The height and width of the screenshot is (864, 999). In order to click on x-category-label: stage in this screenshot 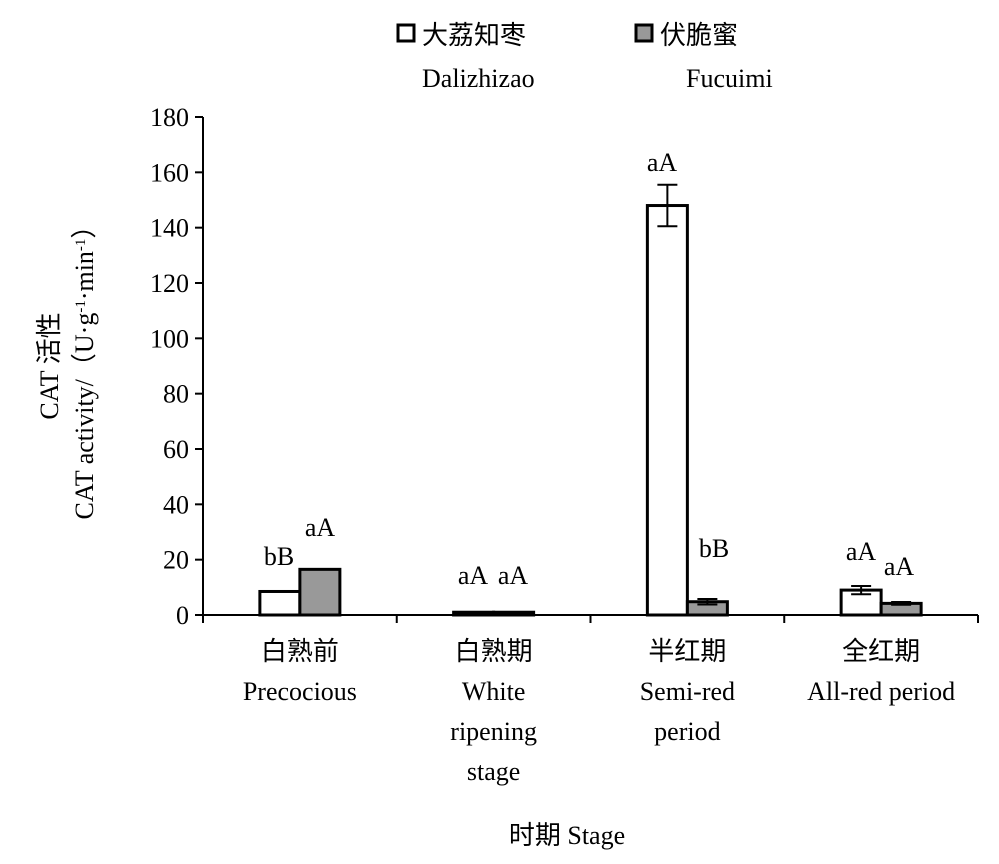, I will do `click(493, 771)`.